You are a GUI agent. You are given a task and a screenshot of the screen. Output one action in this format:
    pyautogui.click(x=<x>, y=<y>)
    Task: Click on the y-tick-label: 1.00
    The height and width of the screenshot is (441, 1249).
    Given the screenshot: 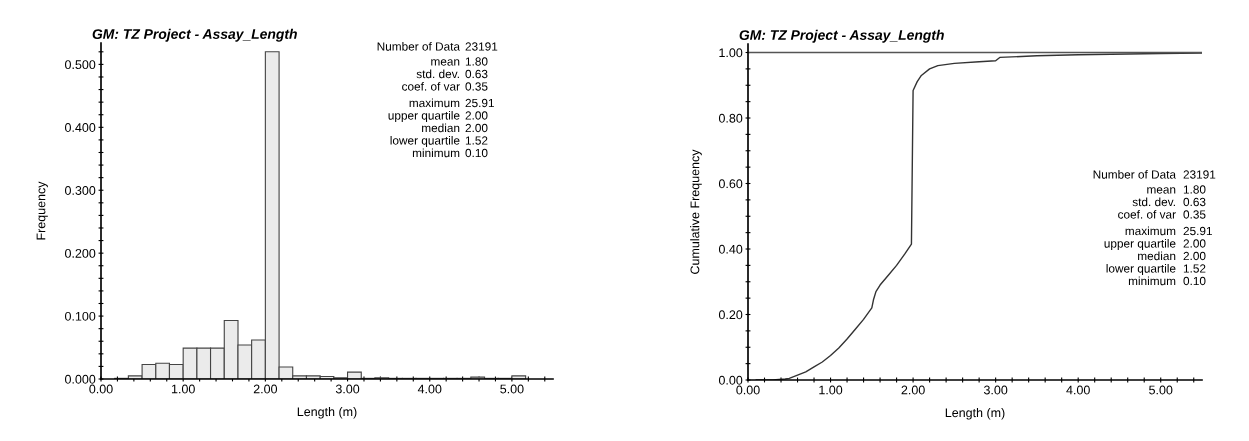 What is the action you would take?
    pyautogui.click(x=731, y=53)
    